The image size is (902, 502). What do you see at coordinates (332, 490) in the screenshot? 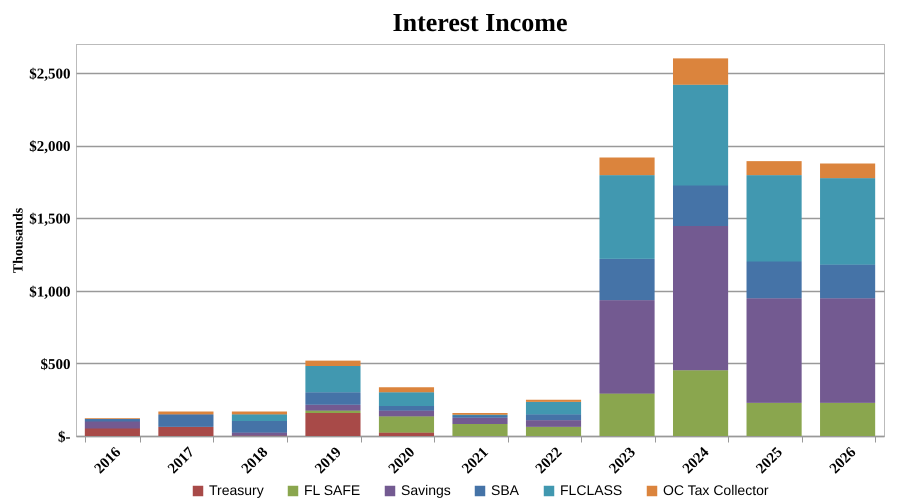
I see `legend-label: FL SAFE` at bounding box center [332, 490].